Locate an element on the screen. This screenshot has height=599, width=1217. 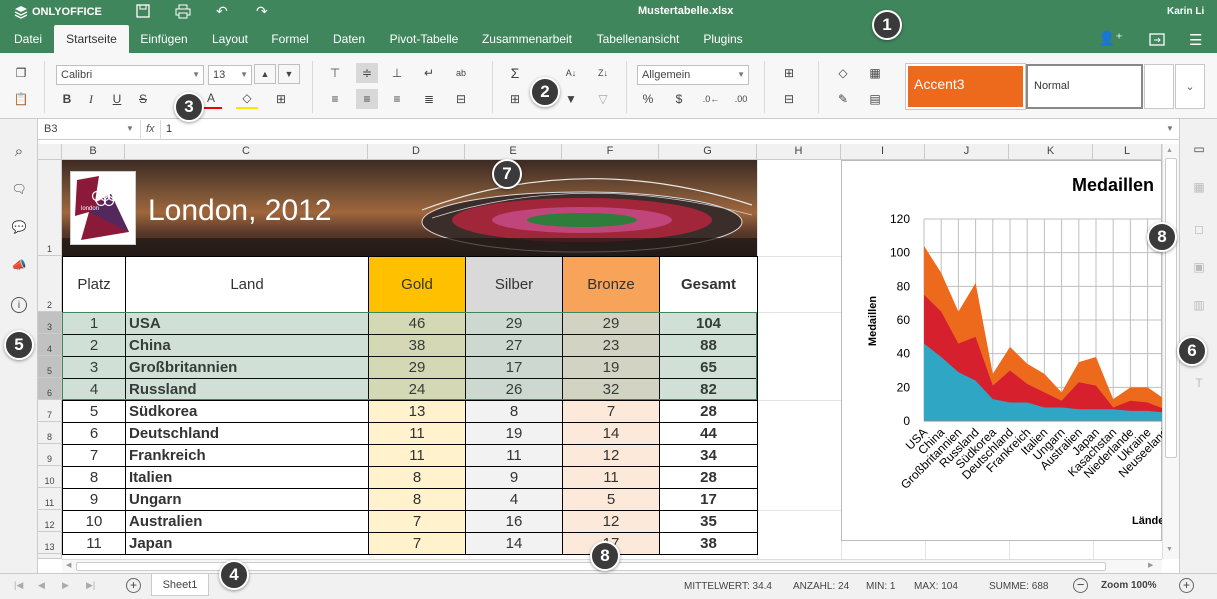
clear-icon: ◇ is located at coordinates (843, 73).